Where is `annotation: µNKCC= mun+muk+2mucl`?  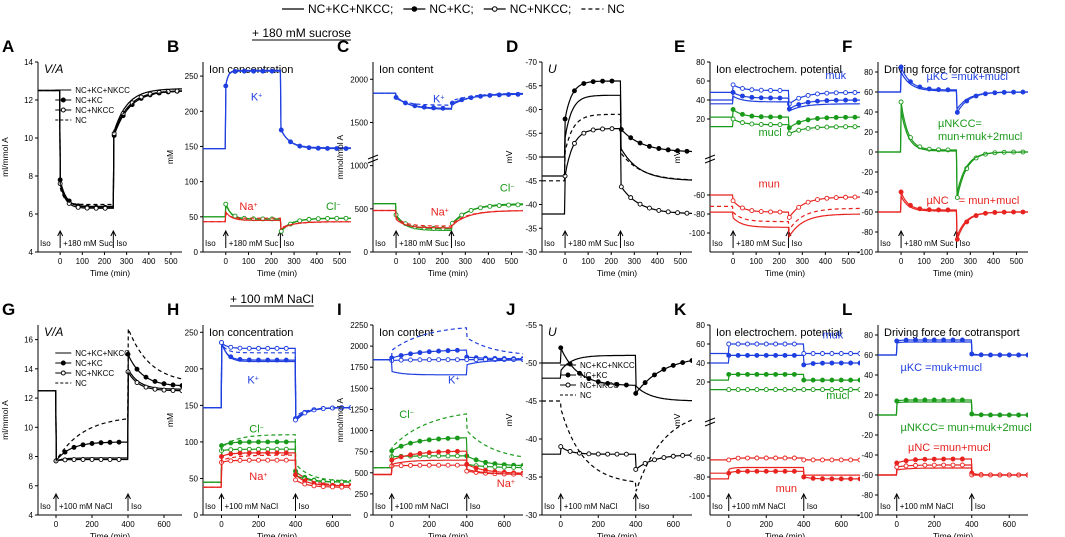
annotation: µNKCC= mun+muk+2mucl is located at coordinates (966, 428).